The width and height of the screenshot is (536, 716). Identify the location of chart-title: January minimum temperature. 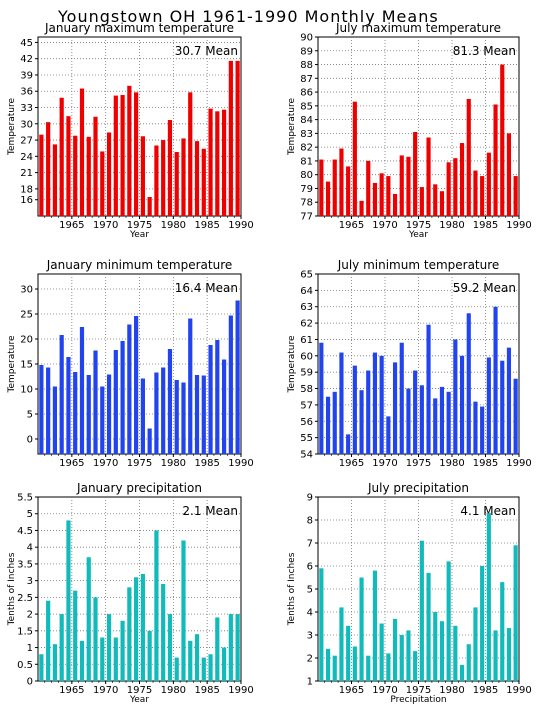
(139, 265).